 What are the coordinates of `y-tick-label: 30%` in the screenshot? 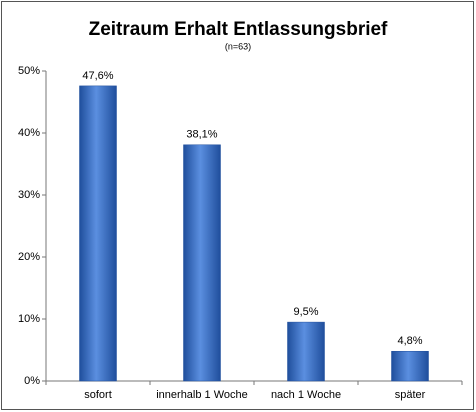 It's located at (29, 195).